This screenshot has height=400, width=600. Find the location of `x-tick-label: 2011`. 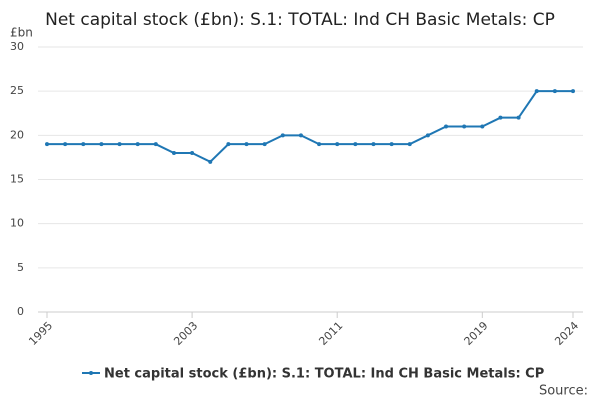

x-tick-label: 2011 is located at coordinates (330, 333).